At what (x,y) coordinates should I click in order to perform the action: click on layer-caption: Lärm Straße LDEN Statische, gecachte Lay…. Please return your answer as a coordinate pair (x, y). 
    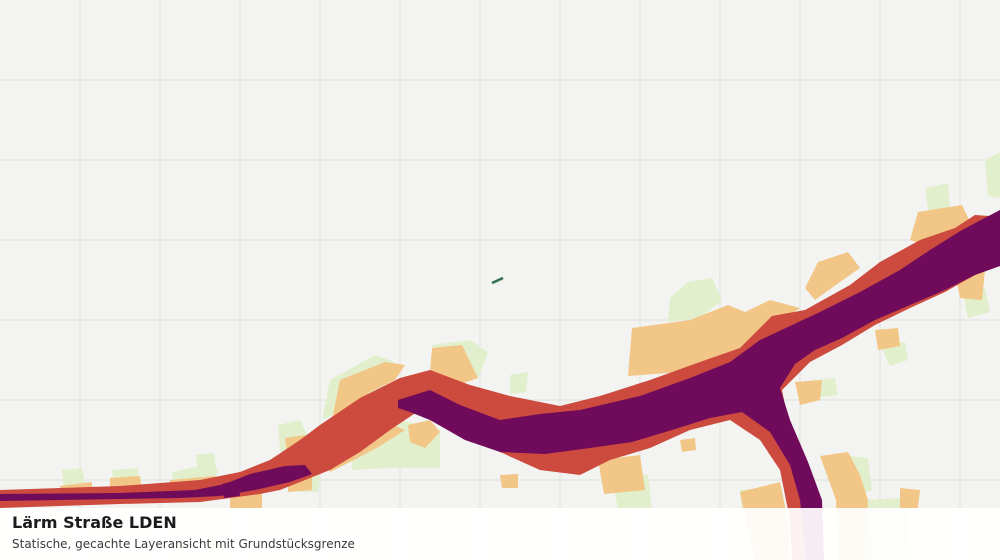
    Looking at the image, I should click on (500, 534).